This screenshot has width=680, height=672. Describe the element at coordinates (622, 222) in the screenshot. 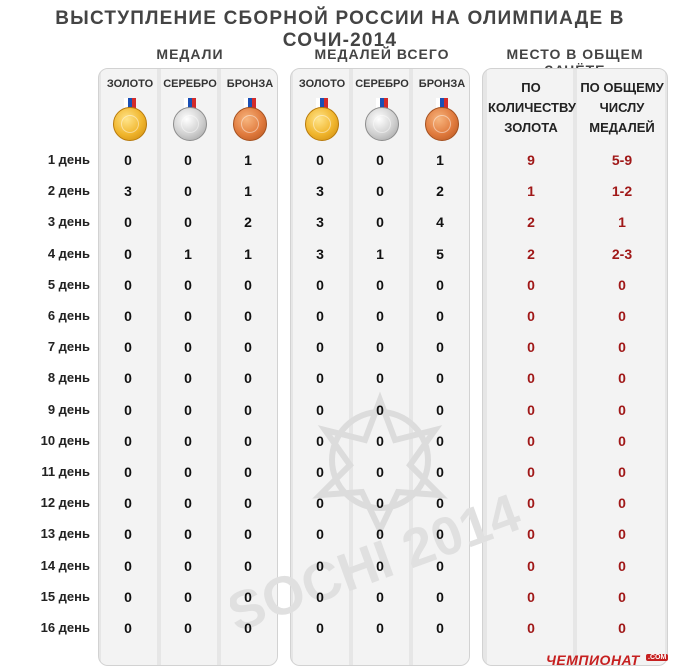

I see `cell-place-total: 1` at that location.